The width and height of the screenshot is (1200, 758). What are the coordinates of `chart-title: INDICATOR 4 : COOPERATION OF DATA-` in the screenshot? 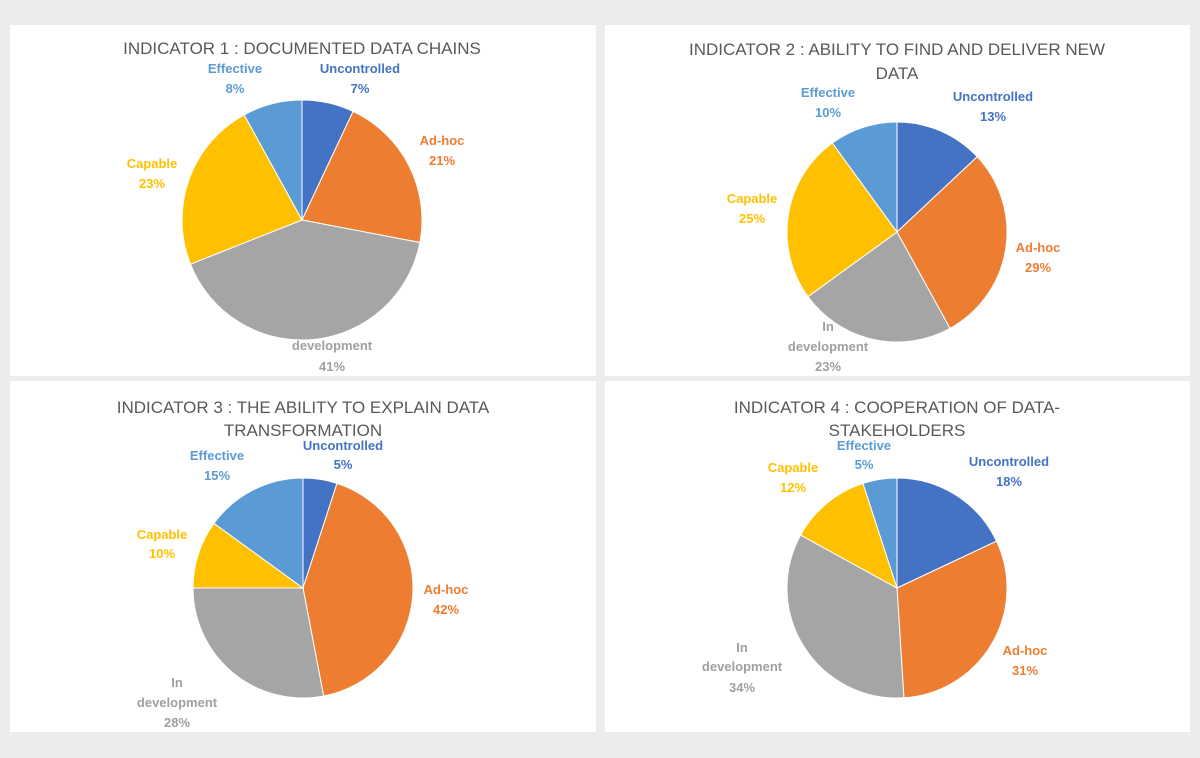 It's located at (897, 407).